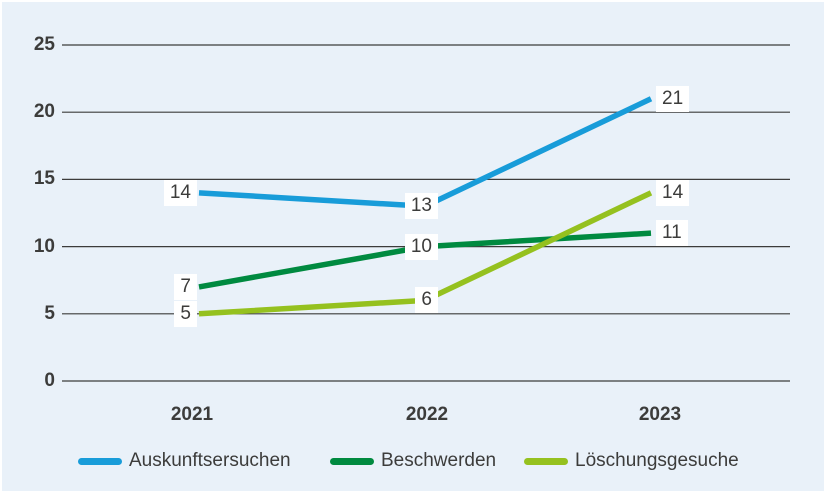 This screenshot has height=493, width=826. I want to click on legend-swatch-blue-icon, so click(100, 461).